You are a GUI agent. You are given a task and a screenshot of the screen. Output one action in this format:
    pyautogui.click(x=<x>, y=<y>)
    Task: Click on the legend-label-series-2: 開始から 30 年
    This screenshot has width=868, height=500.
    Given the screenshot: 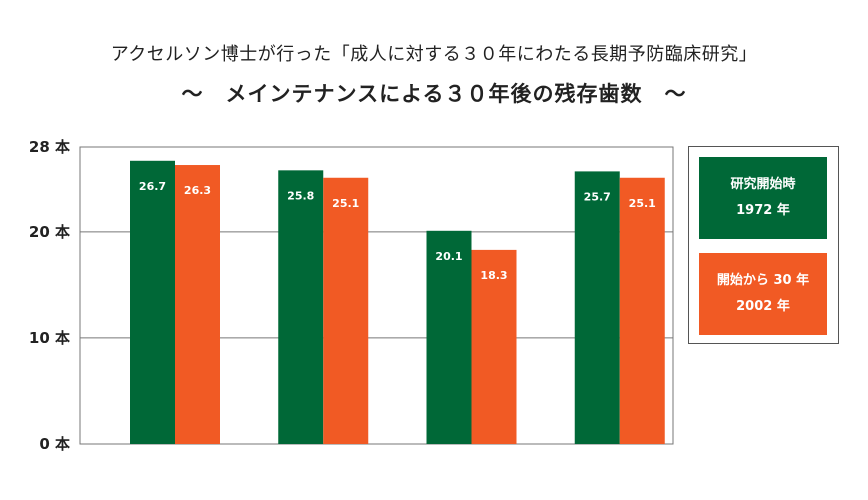 What is the action you would take?
    pyautogui.click(x=763, y=280)
    